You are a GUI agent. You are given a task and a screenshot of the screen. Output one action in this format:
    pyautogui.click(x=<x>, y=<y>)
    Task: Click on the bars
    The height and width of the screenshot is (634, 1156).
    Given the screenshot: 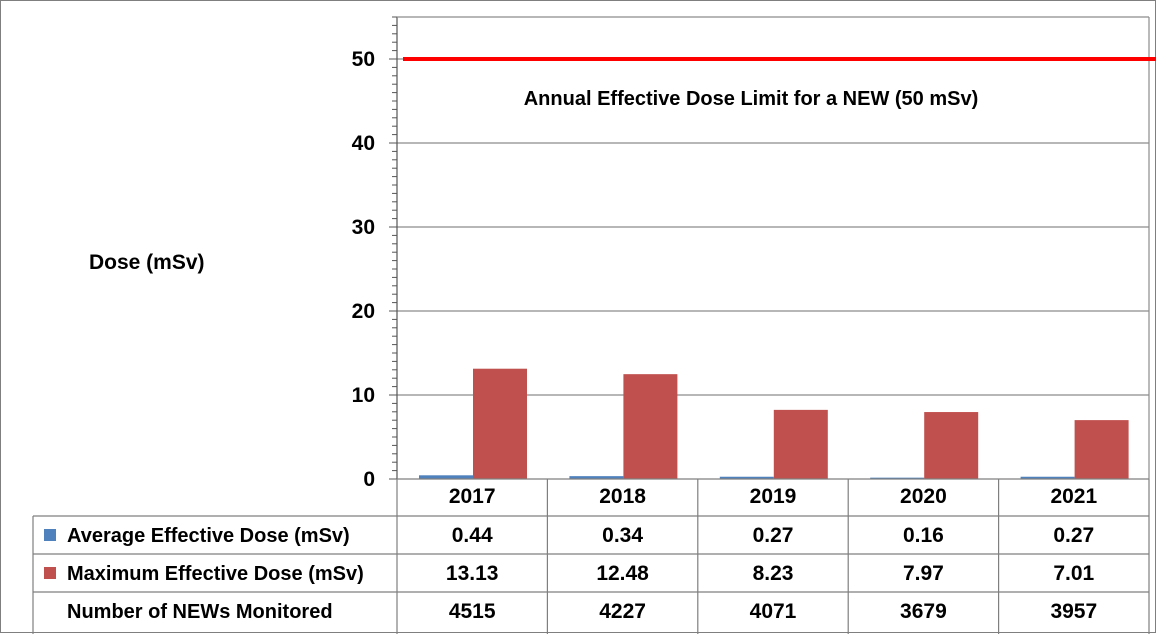 What is the action you would take?
    pyautogui.click(x=774, y=423)
    